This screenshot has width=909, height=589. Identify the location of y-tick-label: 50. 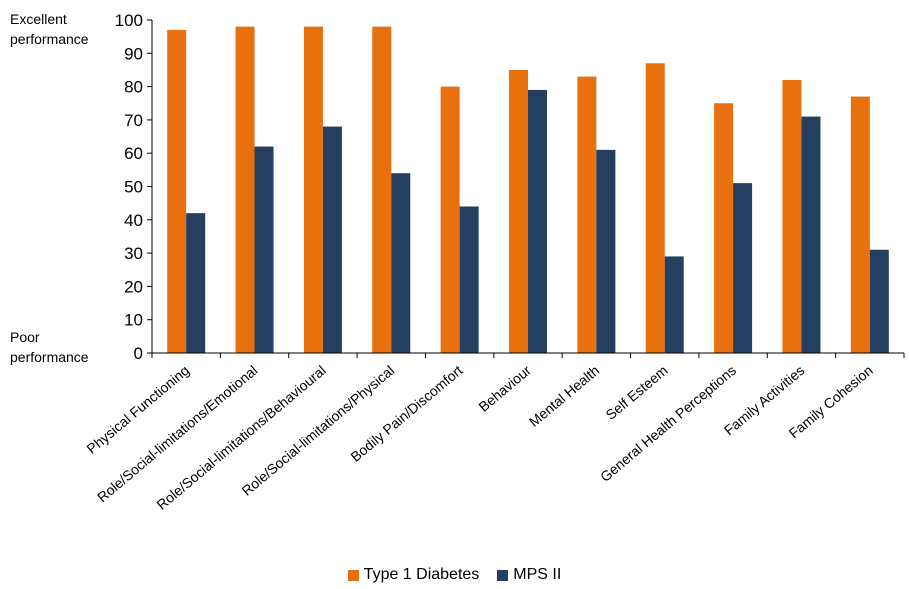
(133, 187).